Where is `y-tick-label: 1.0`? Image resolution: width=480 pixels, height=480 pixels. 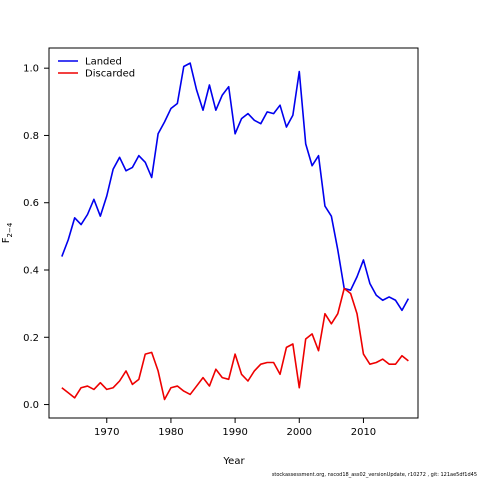 y-tick-label: 1.0 is located at coordinates (31, 69).